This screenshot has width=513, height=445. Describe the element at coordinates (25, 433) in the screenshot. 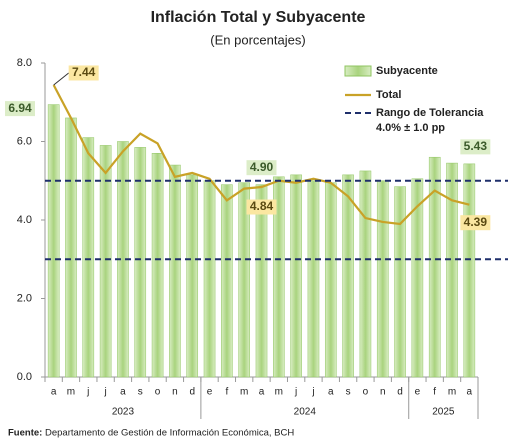

I see `source-label: Fuente:` at that location.